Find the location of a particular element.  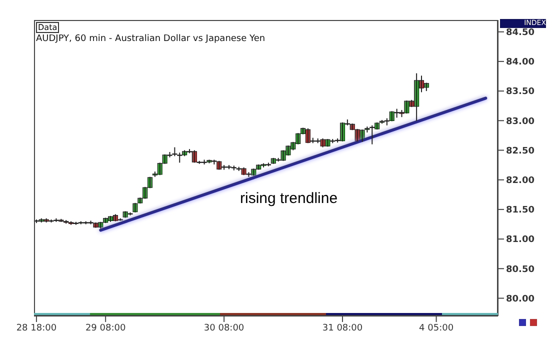

y-tick-label: 83.00 is located at coordinates (520, 121).